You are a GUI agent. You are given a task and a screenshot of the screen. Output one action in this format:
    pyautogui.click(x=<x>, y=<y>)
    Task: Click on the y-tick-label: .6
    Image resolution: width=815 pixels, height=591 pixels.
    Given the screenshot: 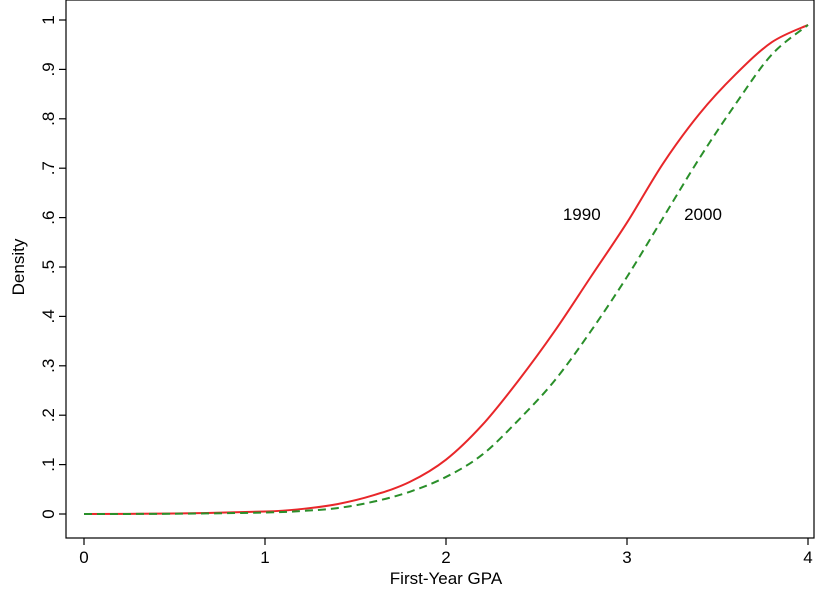 What is the action you would take?
    pyautogui.click(x=48, y=218)
    